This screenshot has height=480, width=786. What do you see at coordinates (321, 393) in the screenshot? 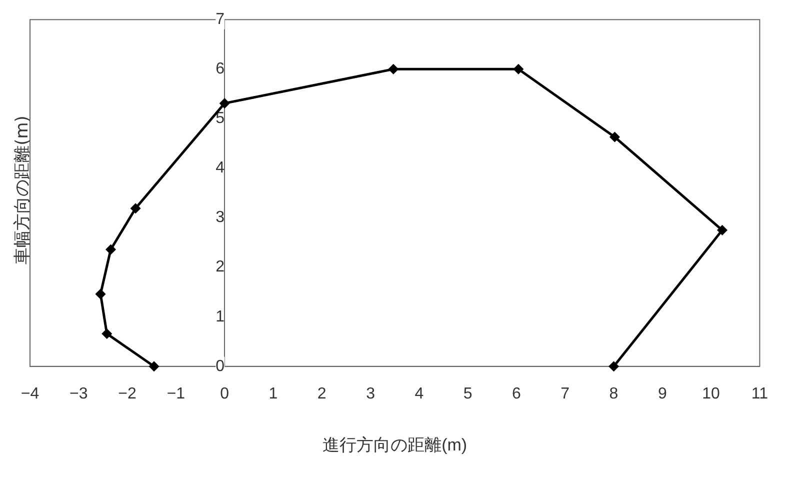
I see `x-tick-label: 2` at bounding box center [321, 393].